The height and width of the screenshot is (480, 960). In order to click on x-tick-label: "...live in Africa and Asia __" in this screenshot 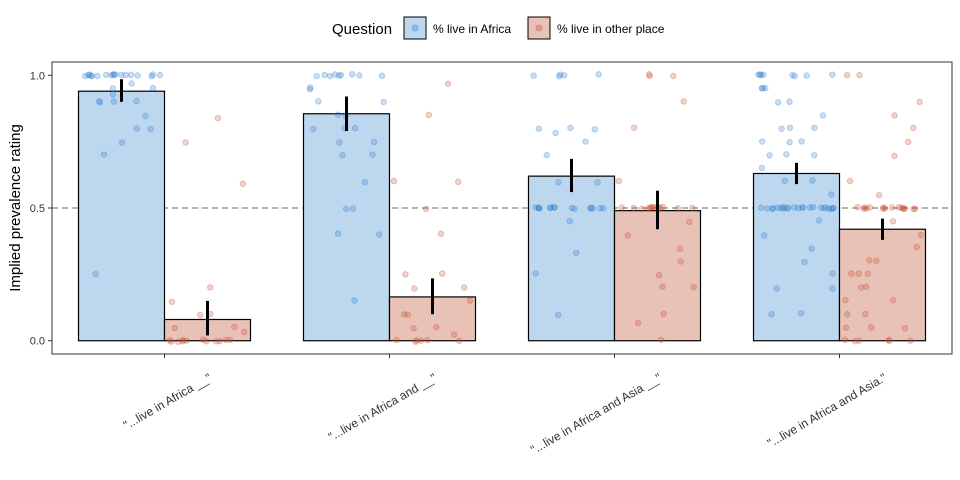, I will do `click(596, 413)`.